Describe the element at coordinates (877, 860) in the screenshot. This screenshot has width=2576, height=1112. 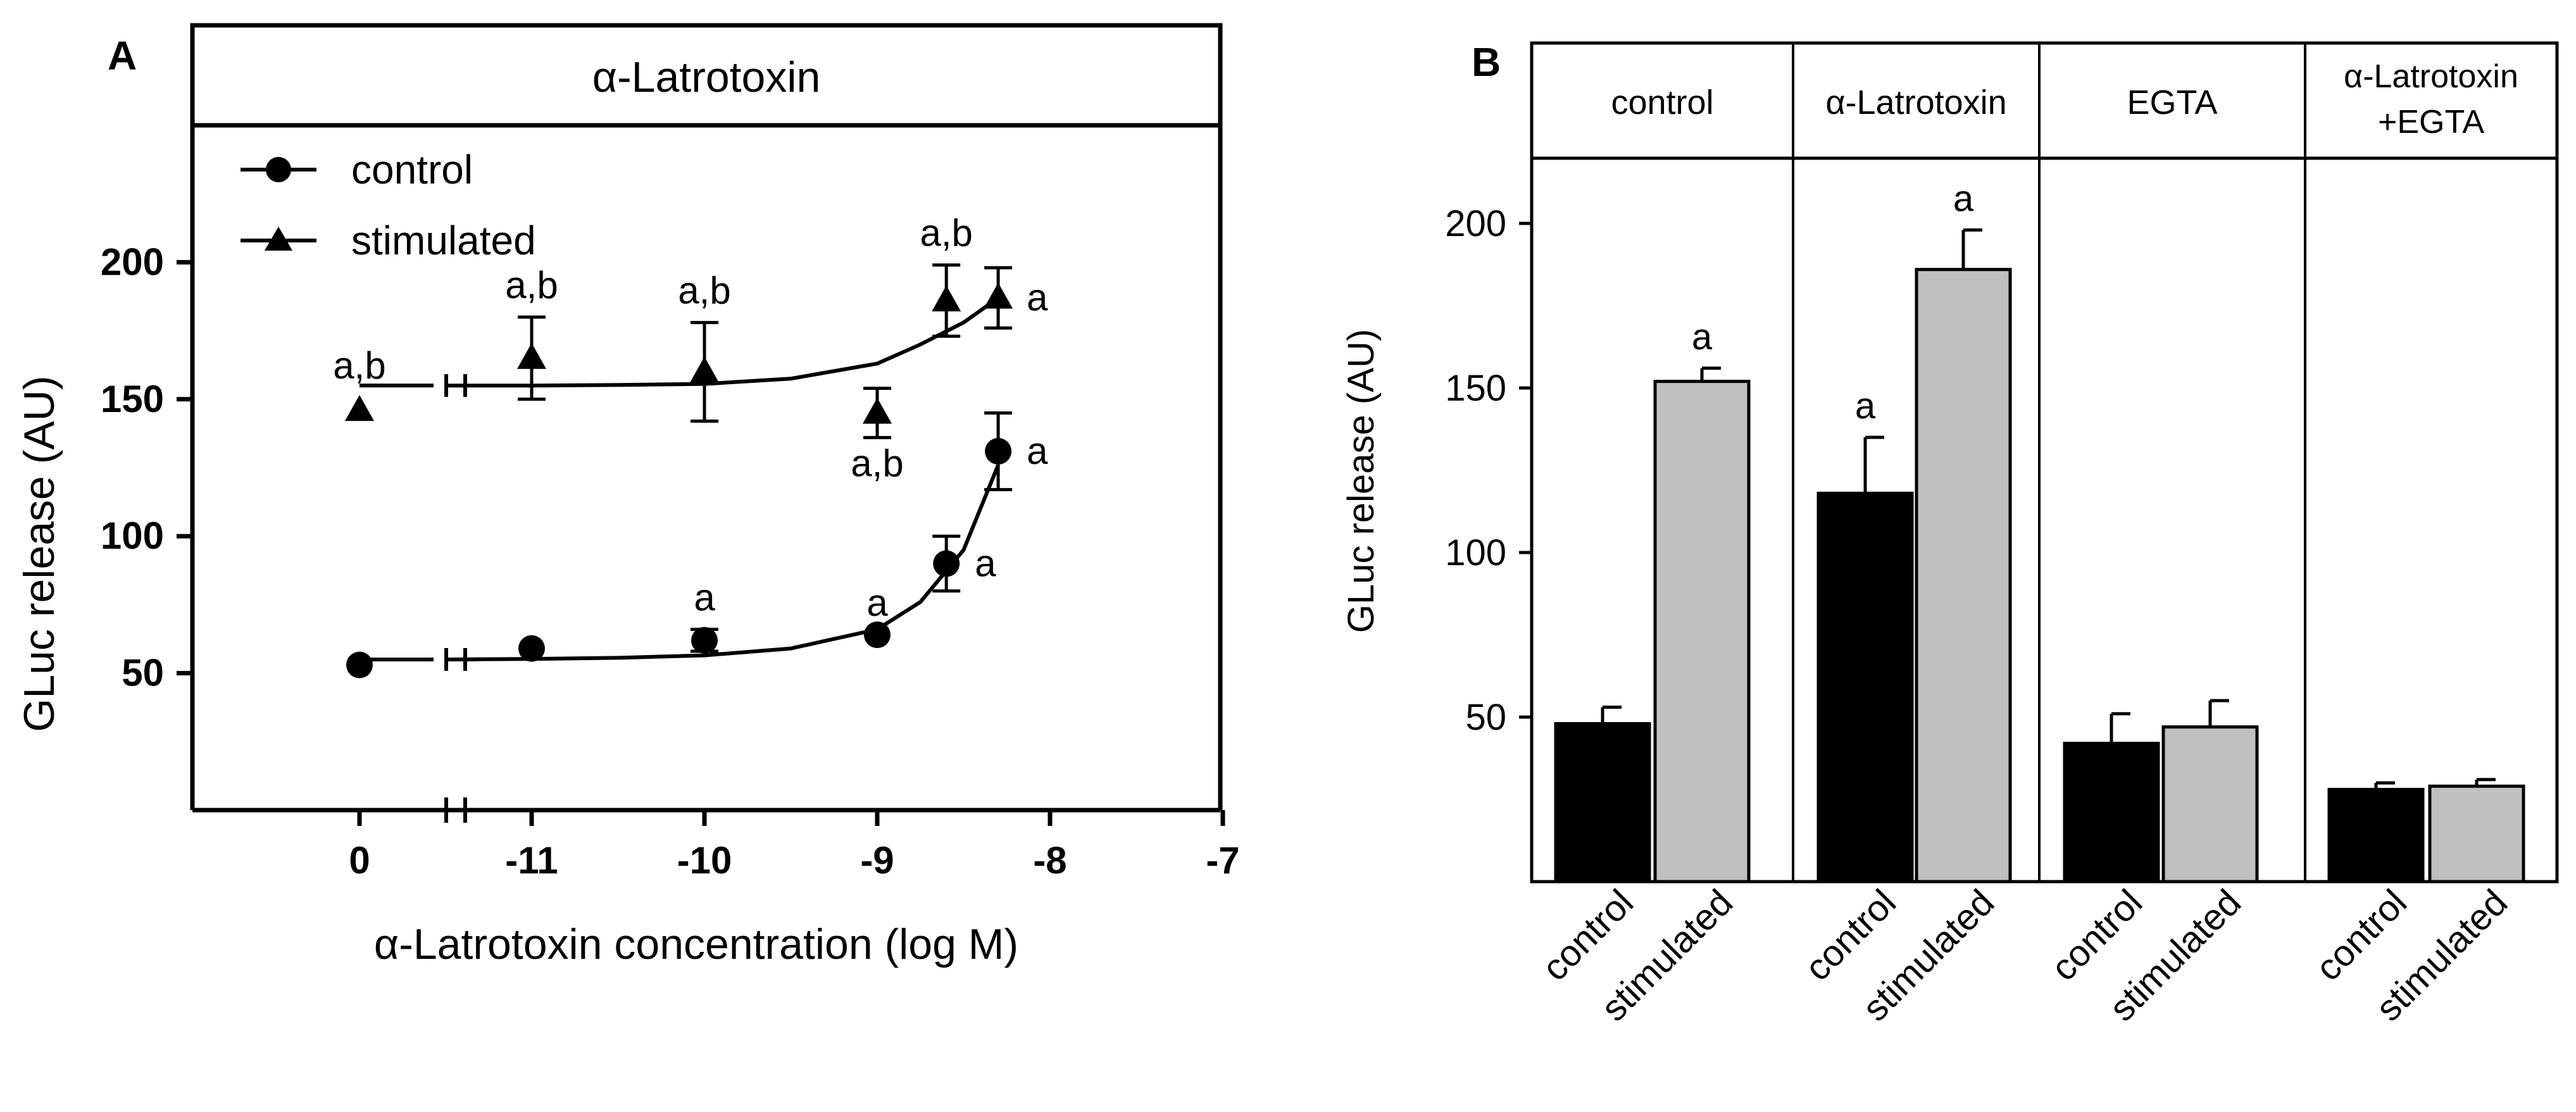
I see `x-tick-label: -9` at that location.